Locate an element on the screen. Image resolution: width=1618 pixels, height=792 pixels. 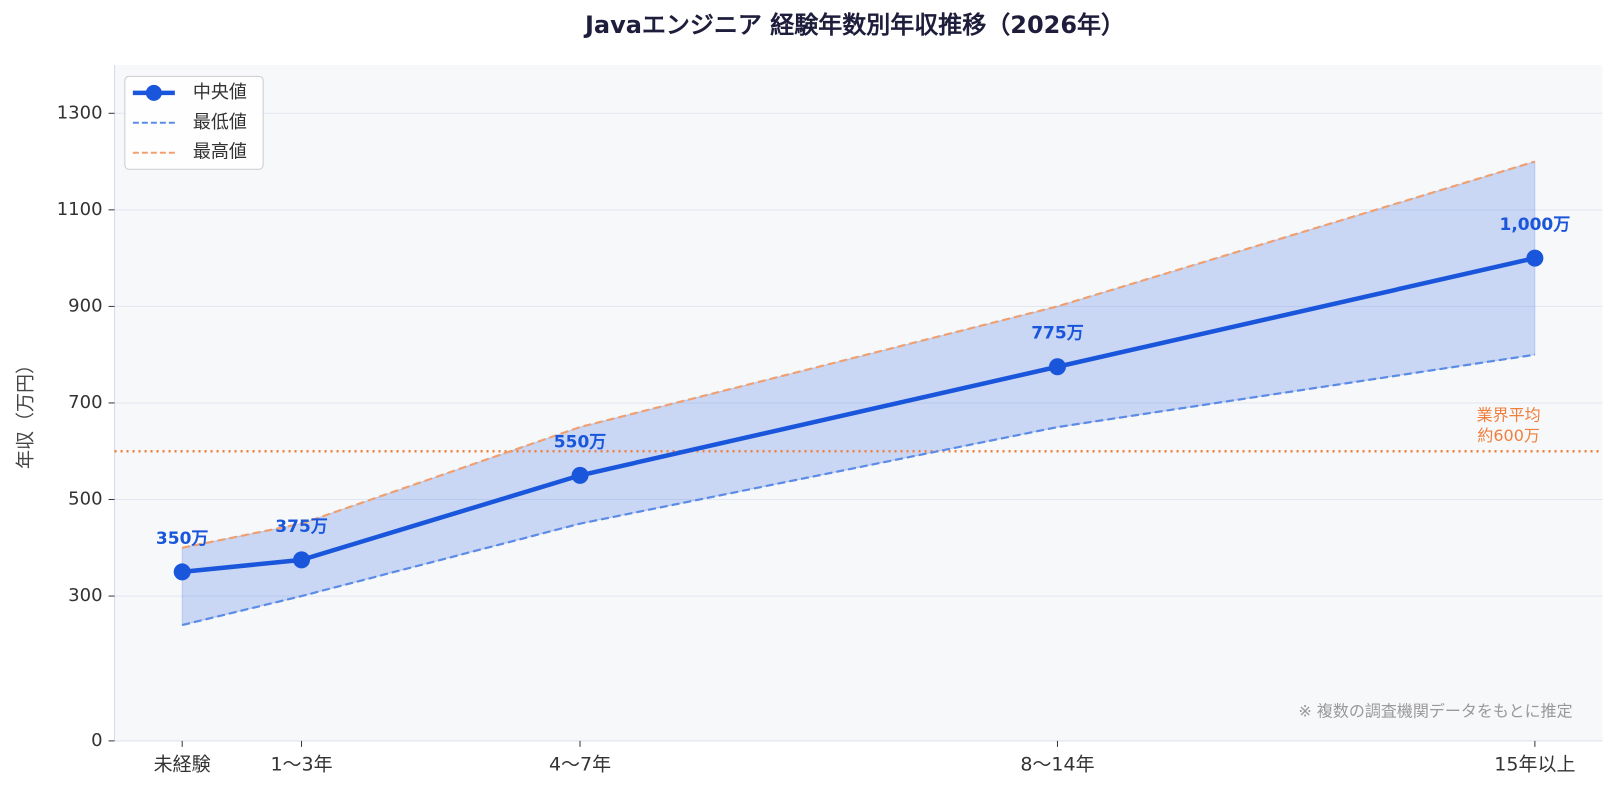
data-label: 775万 is located at coordinates (1057, 334).